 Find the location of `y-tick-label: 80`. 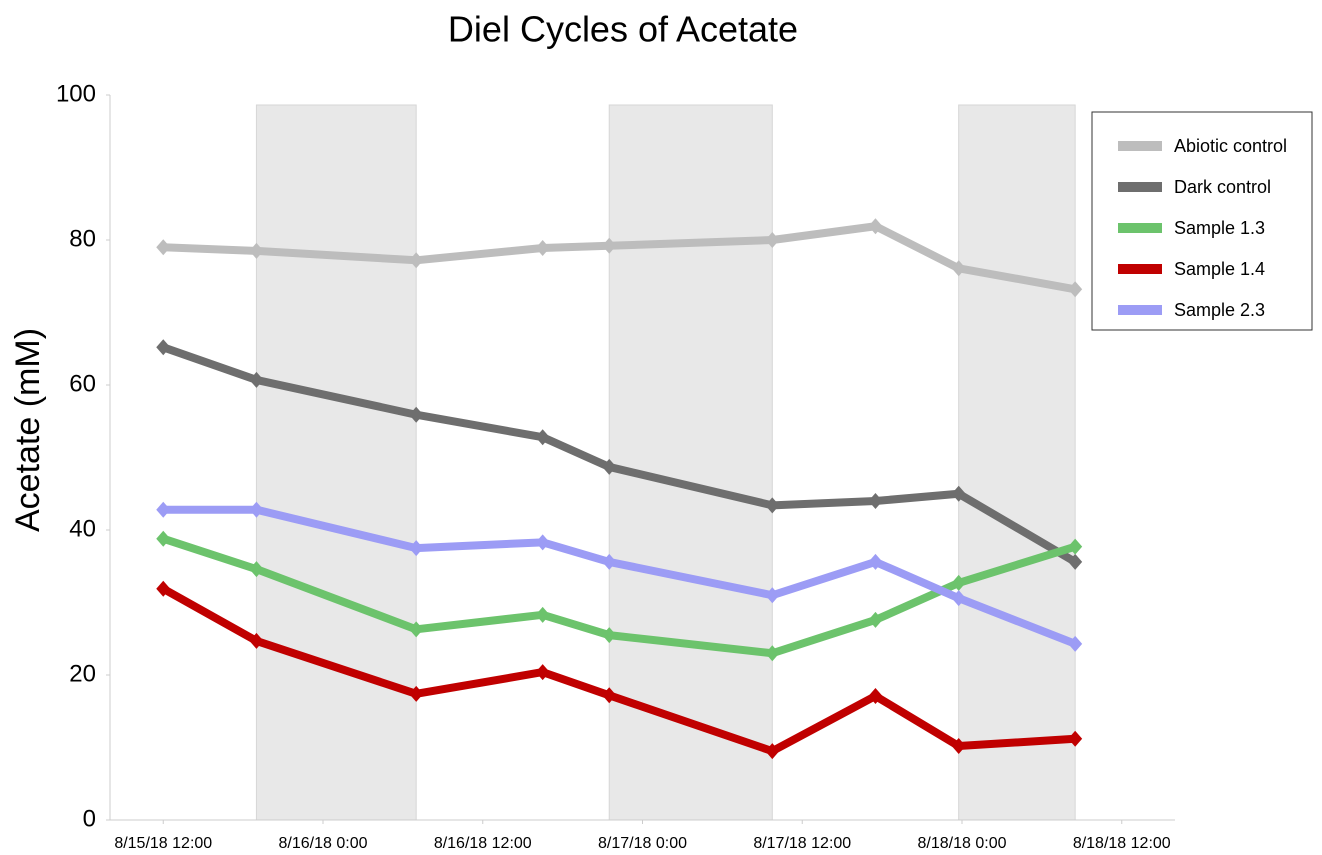

y-tick-label: 80 is located at coordinates (82, 238).